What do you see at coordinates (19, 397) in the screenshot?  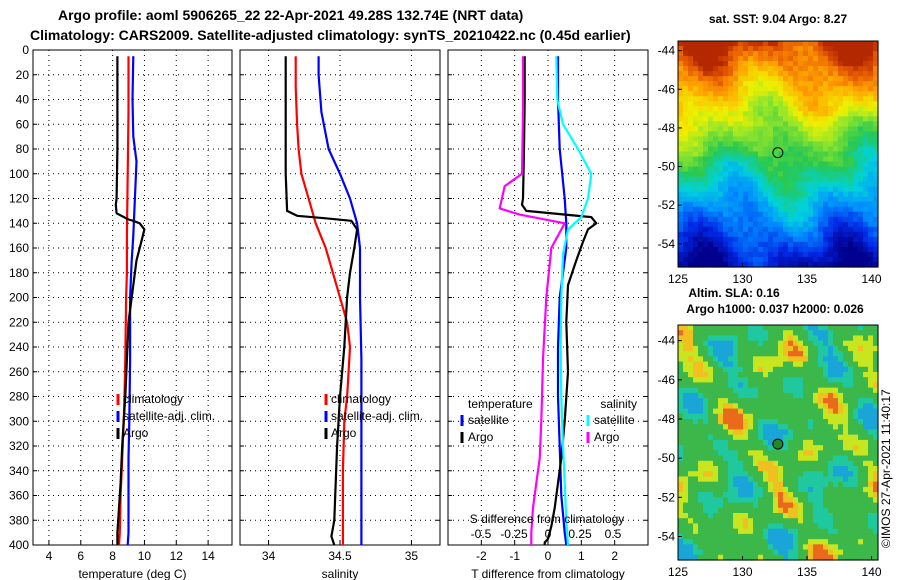 I see `y-tick-label: 280` at bounding box center [19, 397].